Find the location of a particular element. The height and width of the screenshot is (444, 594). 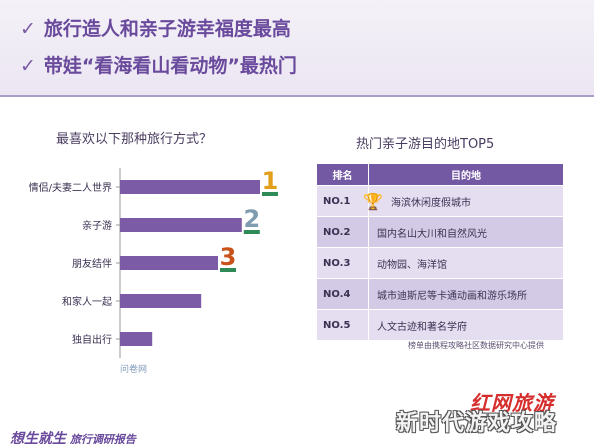

headline-1: ✓ 旅行造人和亲子游幸福度最高 is located at coordinates (155, 27).